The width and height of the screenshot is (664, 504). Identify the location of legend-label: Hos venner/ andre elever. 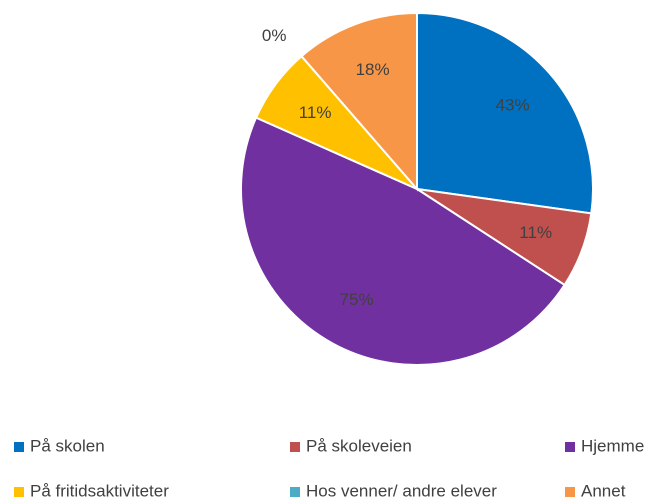
(401, 490).